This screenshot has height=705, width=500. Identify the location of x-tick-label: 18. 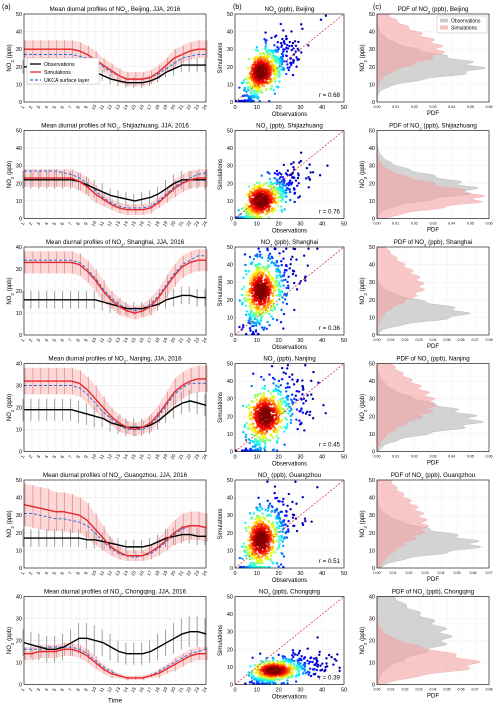
(157, 223).